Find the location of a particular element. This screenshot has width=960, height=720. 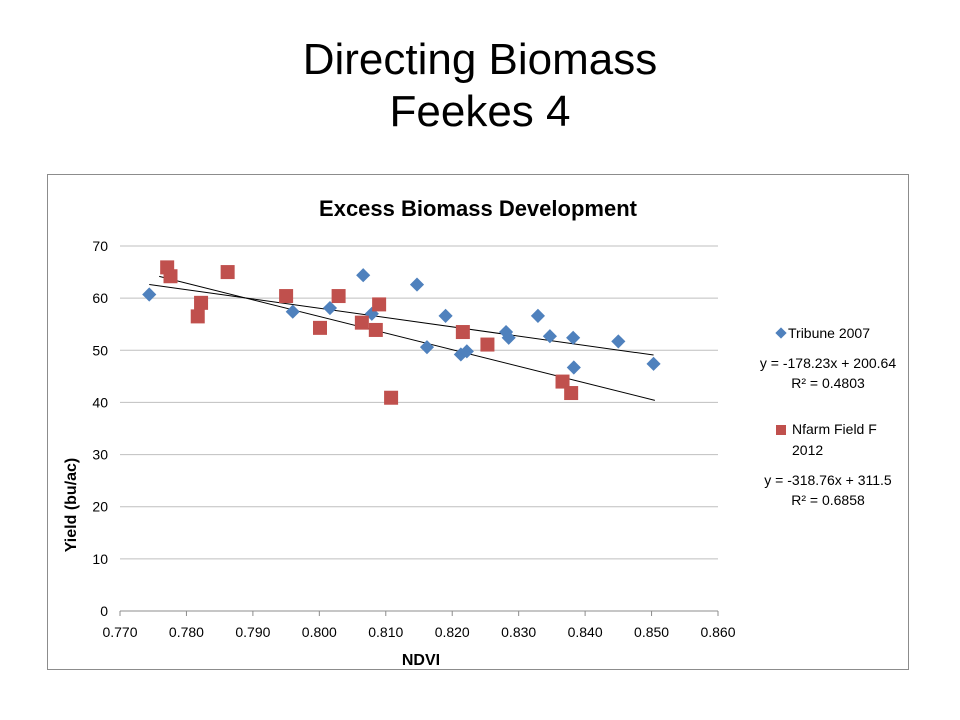

y-axis-ticks: 0 10 20 30 40 50 60 70 is located at coordinates (100, 428).